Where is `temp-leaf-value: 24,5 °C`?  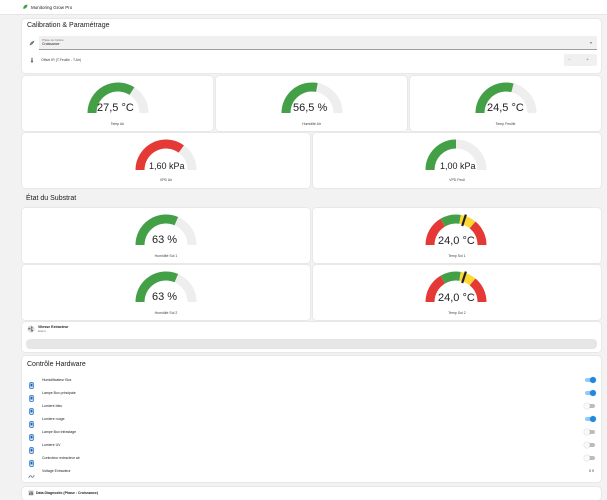 temp-leaf-value: 24,5 °C is located at coordinates (505, 108).